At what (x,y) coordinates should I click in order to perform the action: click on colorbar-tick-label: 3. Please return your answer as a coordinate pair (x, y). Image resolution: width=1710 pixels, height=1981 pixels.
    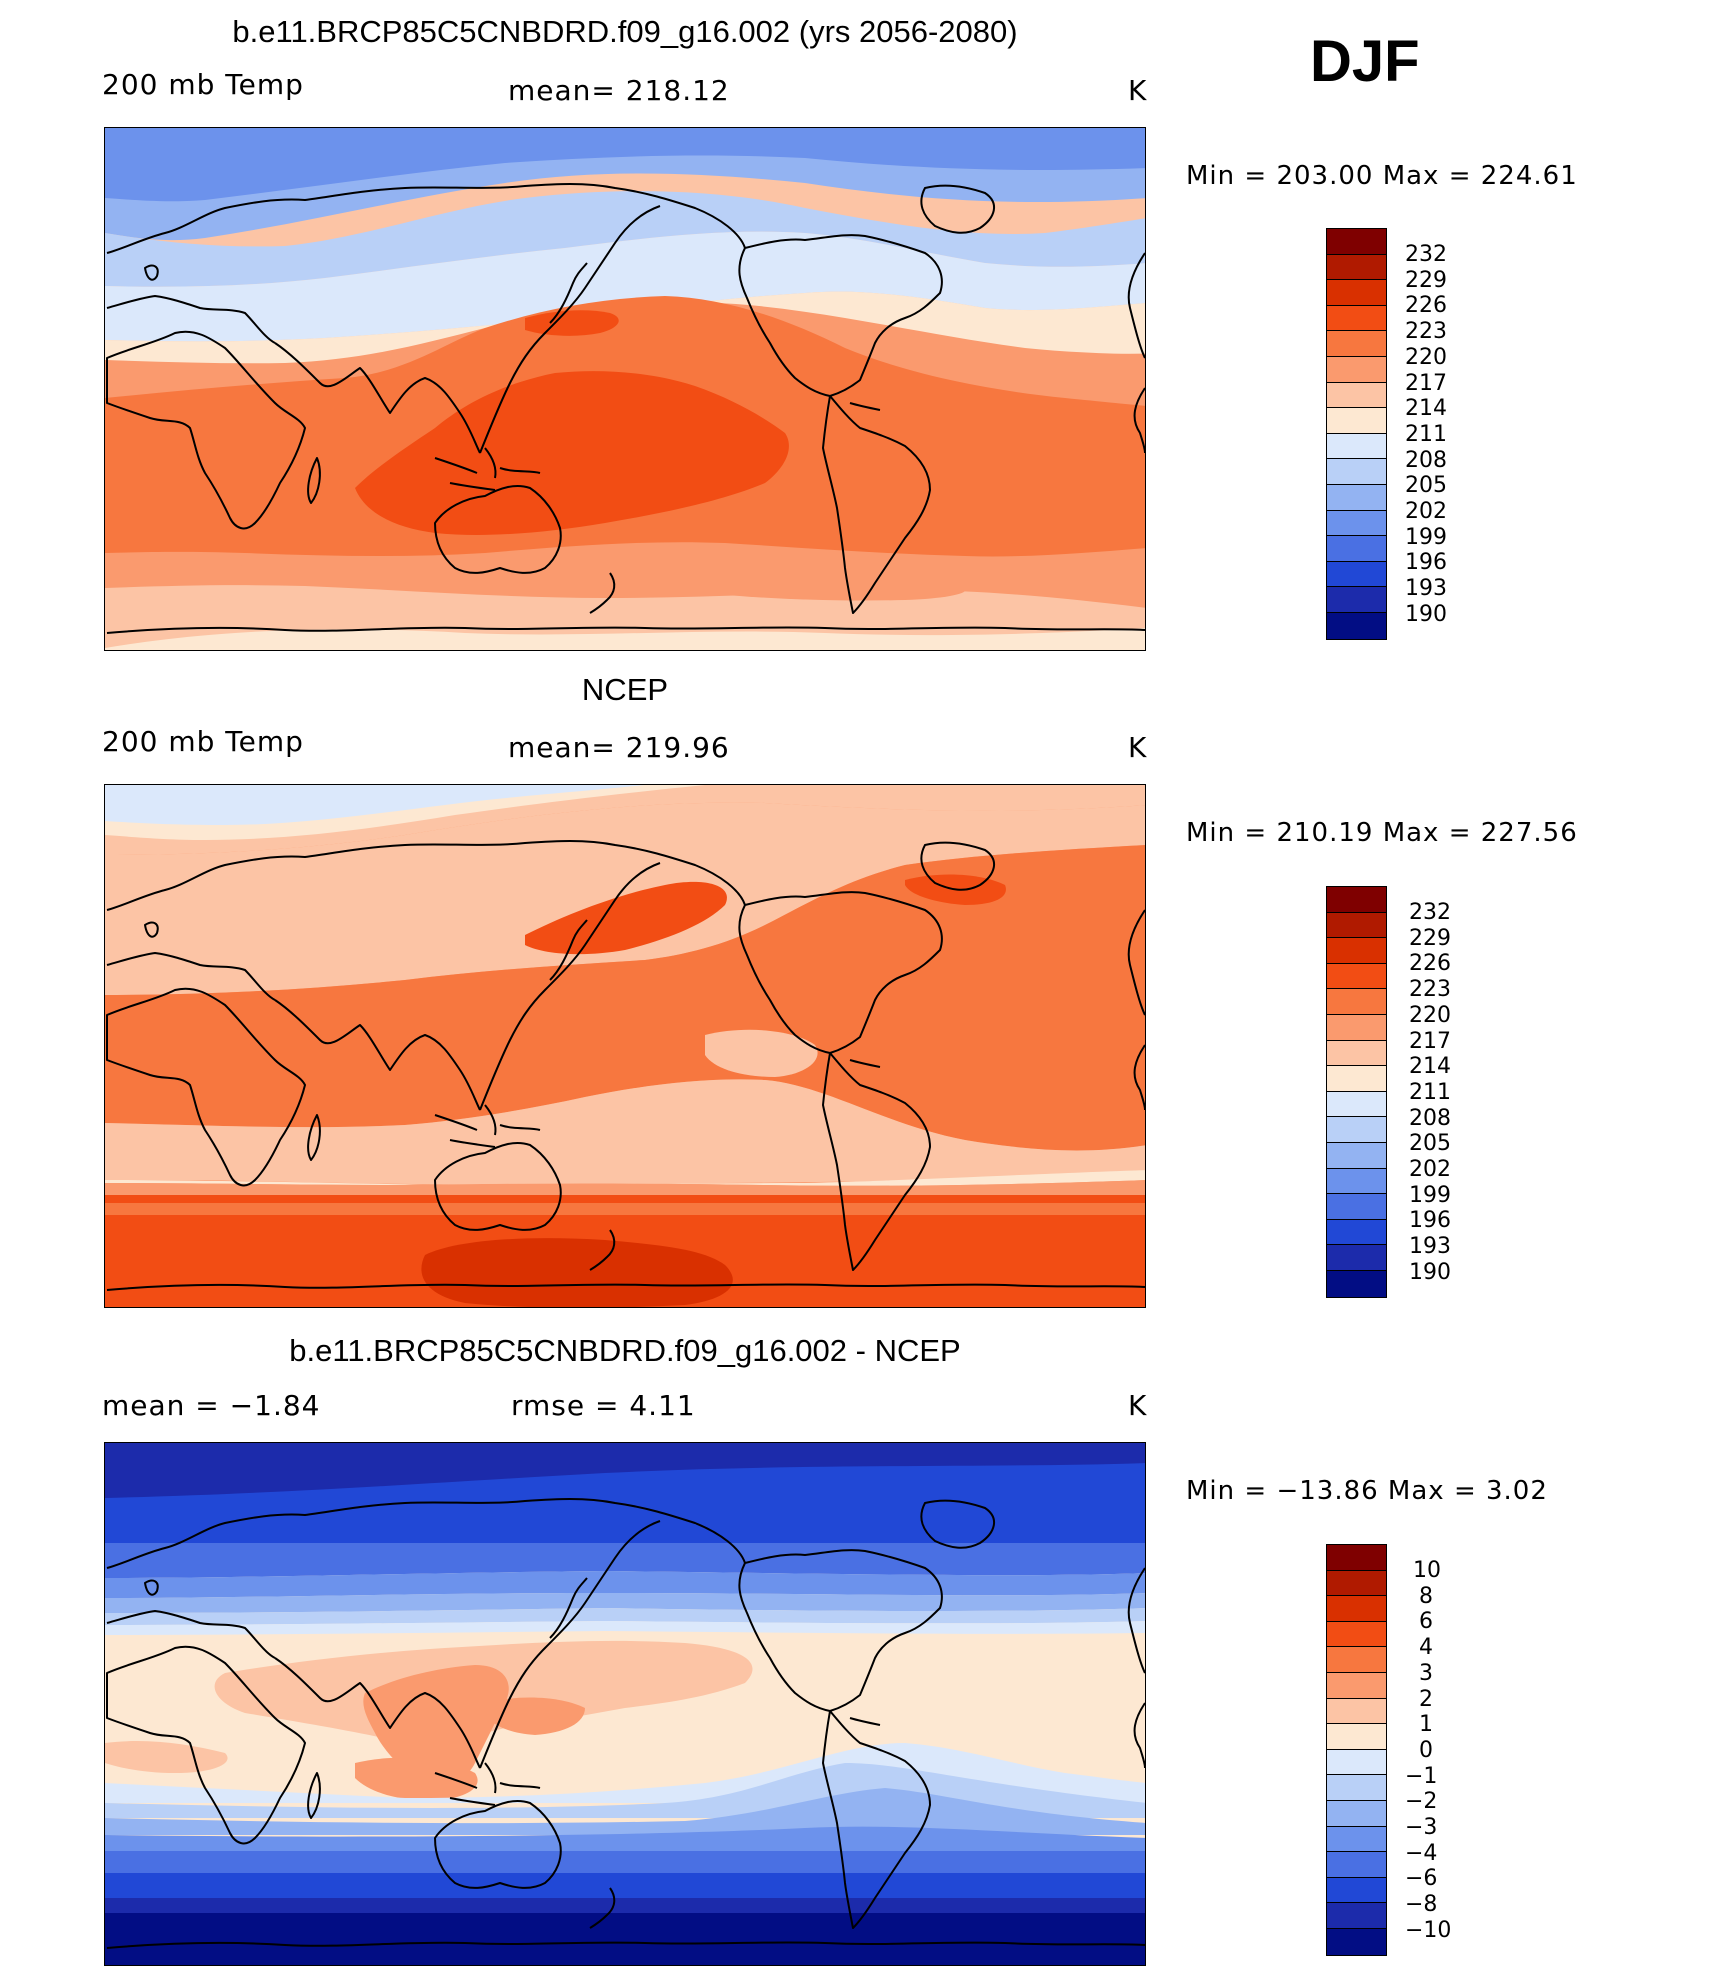
    Looking at the image, I should click on (1426, 1673).